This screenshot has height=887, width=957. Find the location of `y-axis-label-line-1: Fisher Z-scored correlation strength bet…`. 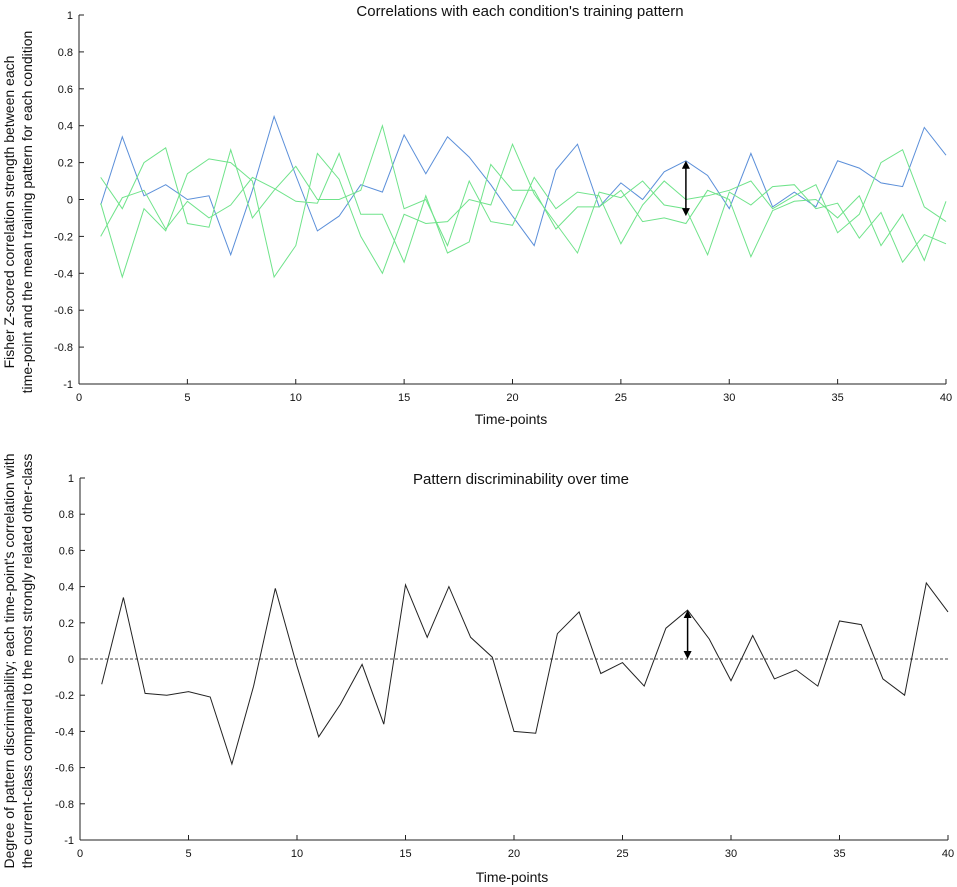

y-axis-label-line-1: Fisher Z-scored correlation strength bet… is located at coordinates (9, 212).